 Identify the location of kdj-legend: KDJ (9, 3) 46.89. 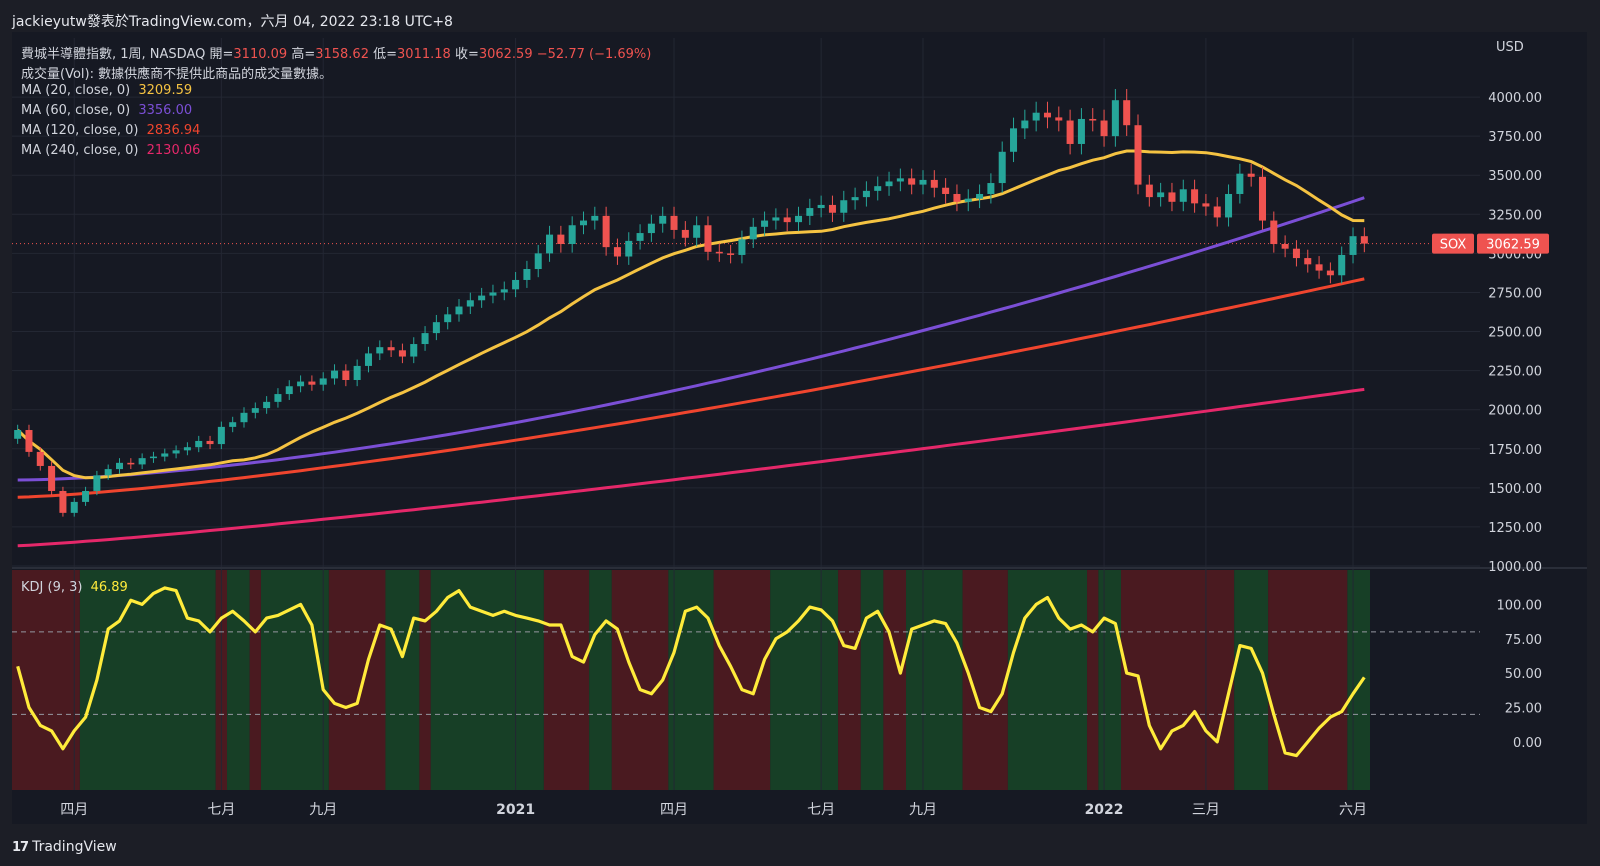
(74, 587).